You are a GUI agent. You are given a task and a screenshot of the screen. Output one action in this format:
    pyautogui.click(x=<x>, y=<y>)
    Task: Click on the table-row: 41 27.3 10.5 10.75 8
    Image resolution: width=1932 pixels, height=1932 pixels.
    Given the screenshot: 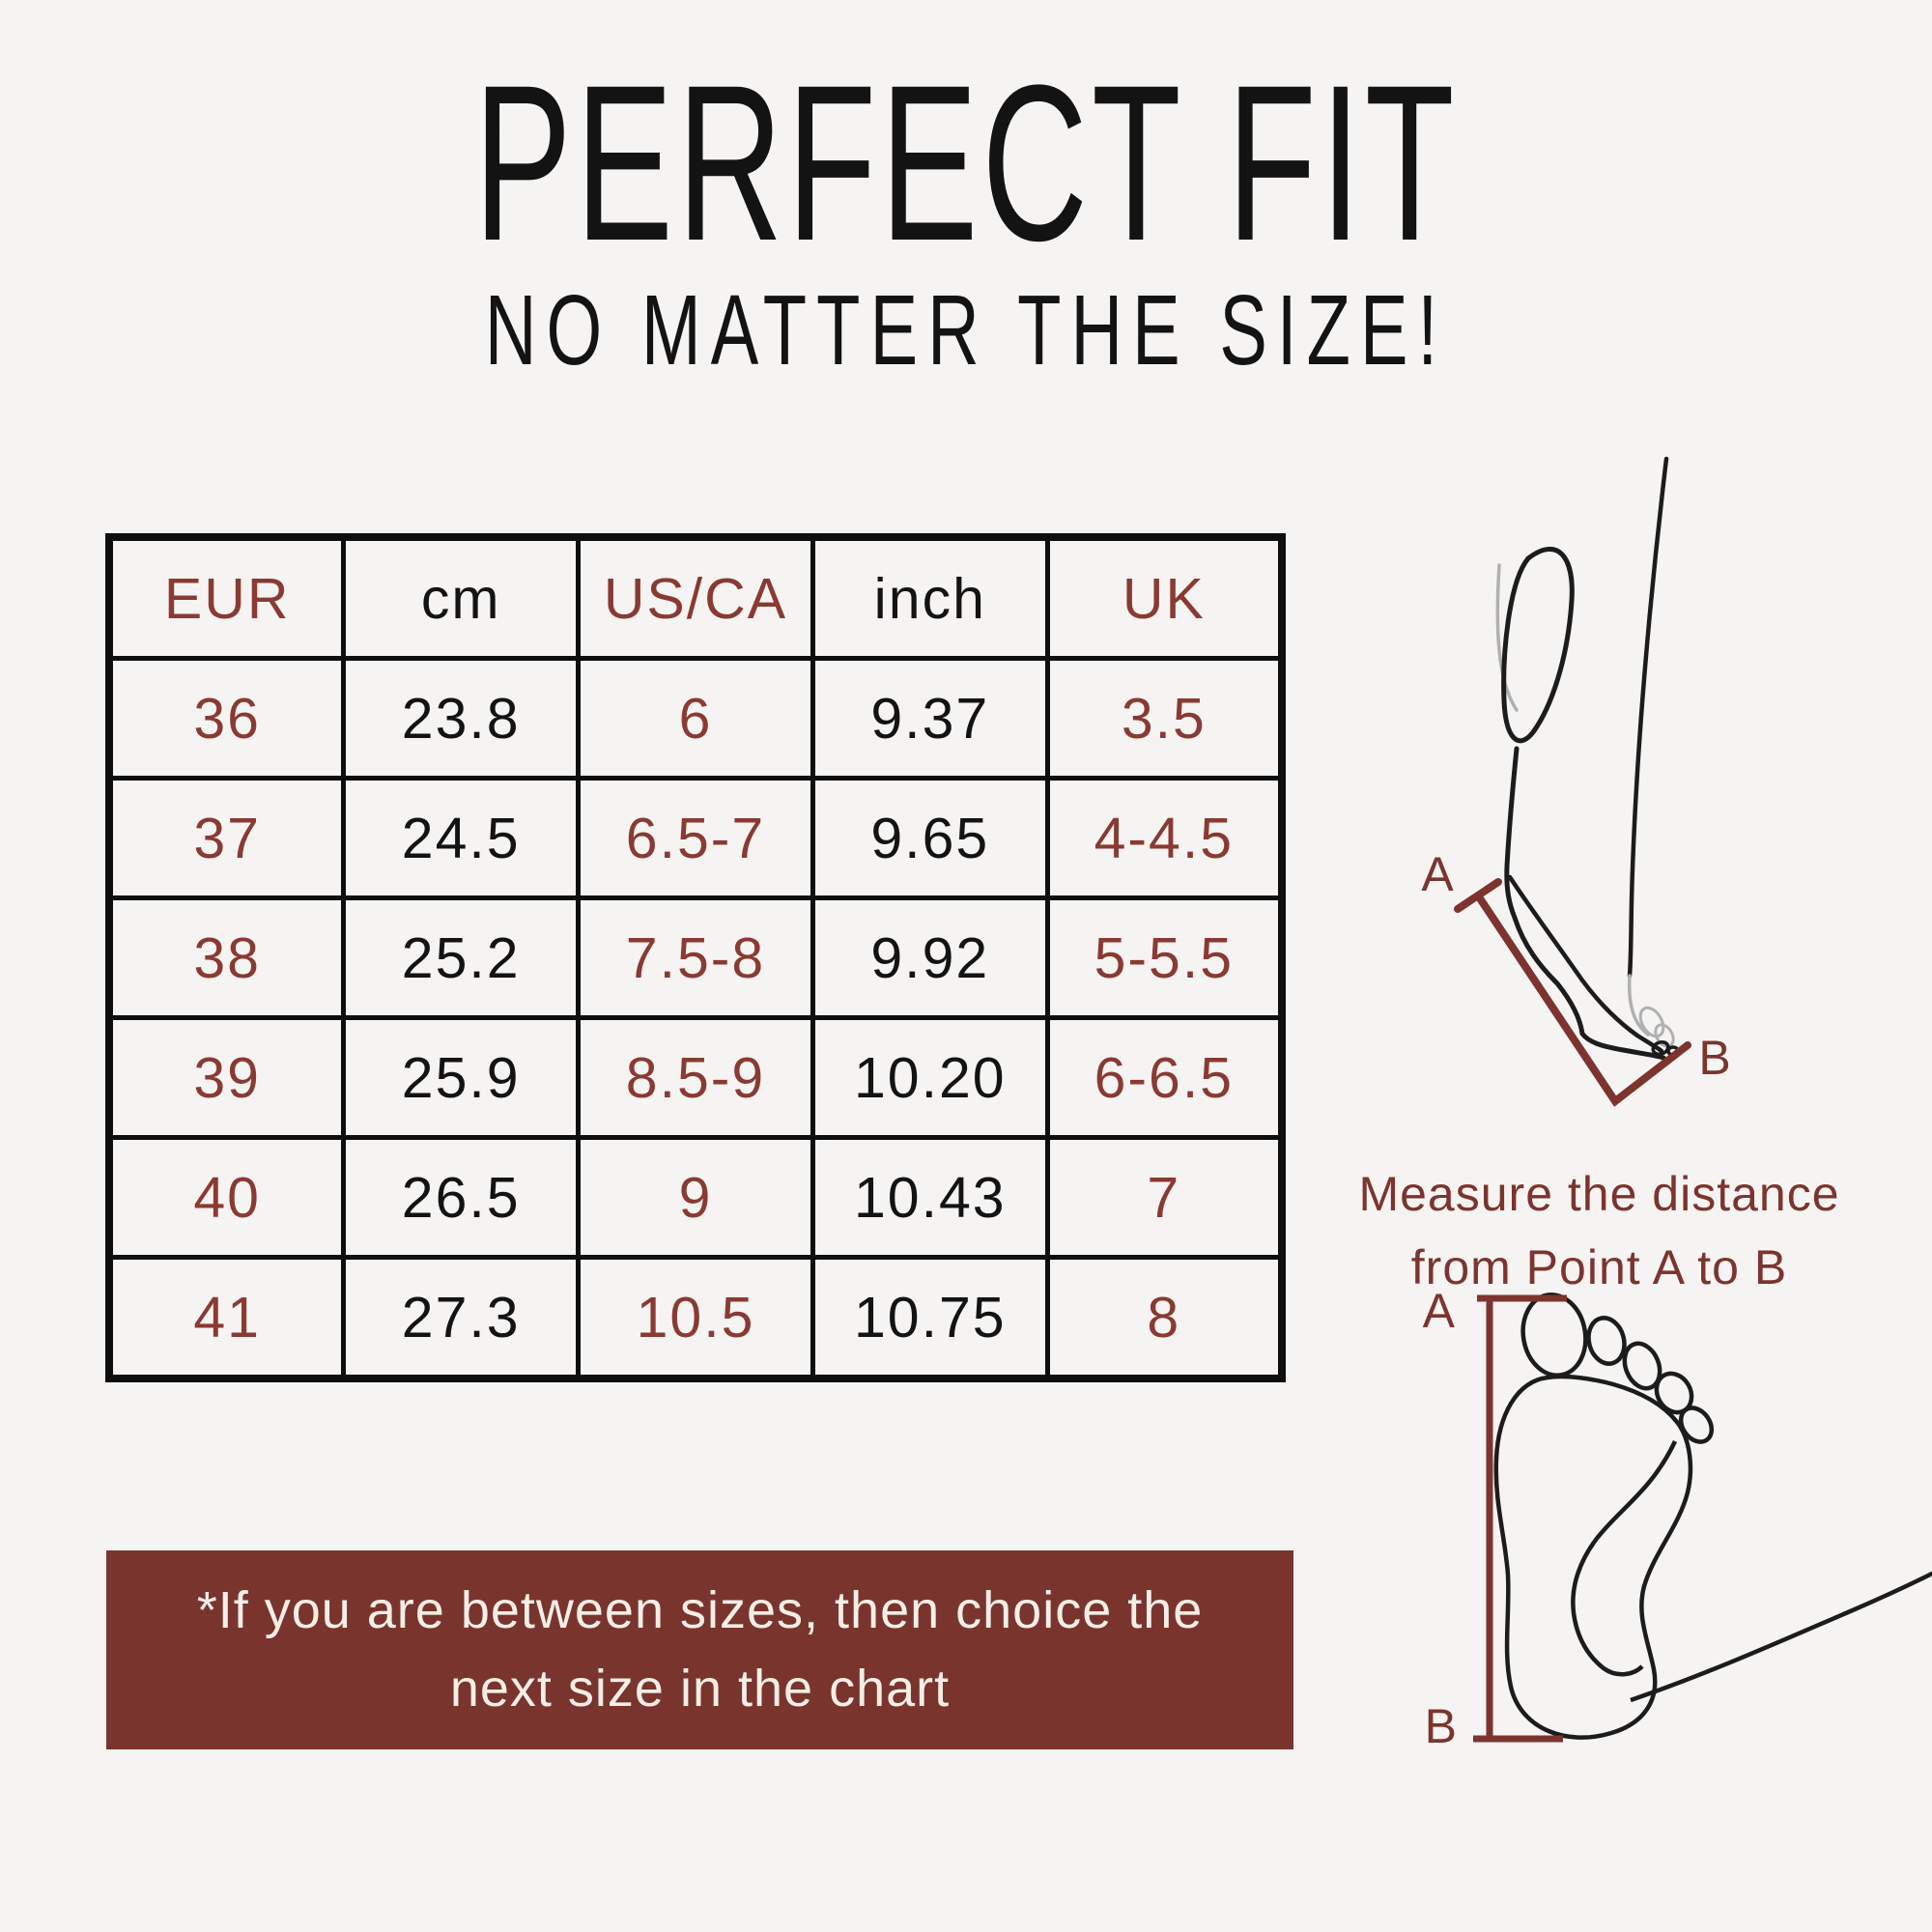 What is the action you would take?
    pyautogui.click(x=695, y=1318)
    